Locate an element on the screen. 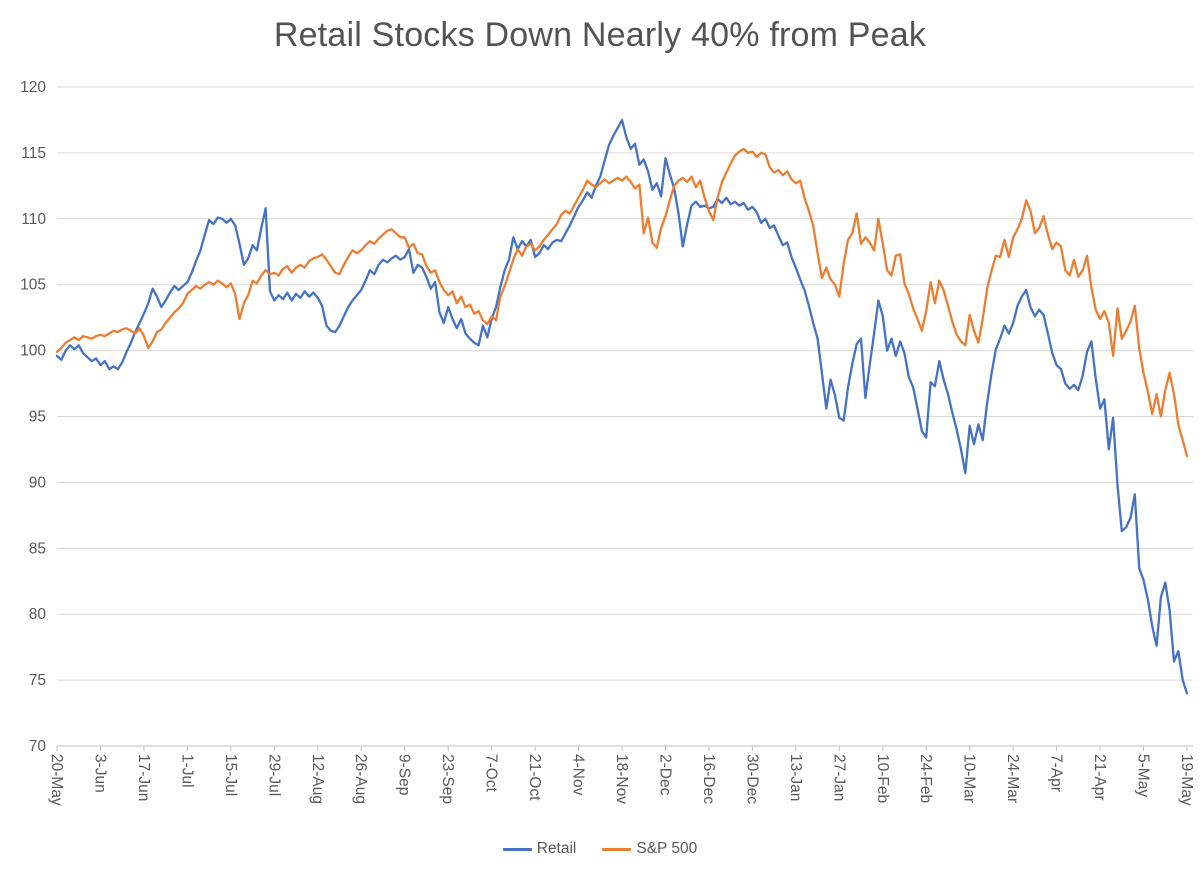  x-tick-label: 16-Dec is located at coordinates (708, 779).